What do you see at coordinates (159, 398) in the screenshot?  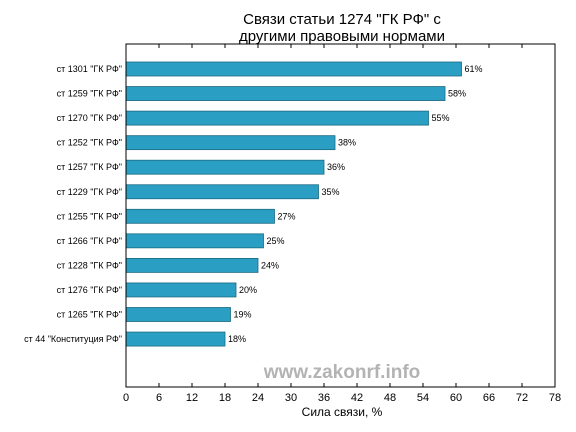 I see `x-tick-label: 6` at bounding box center [159, 398].